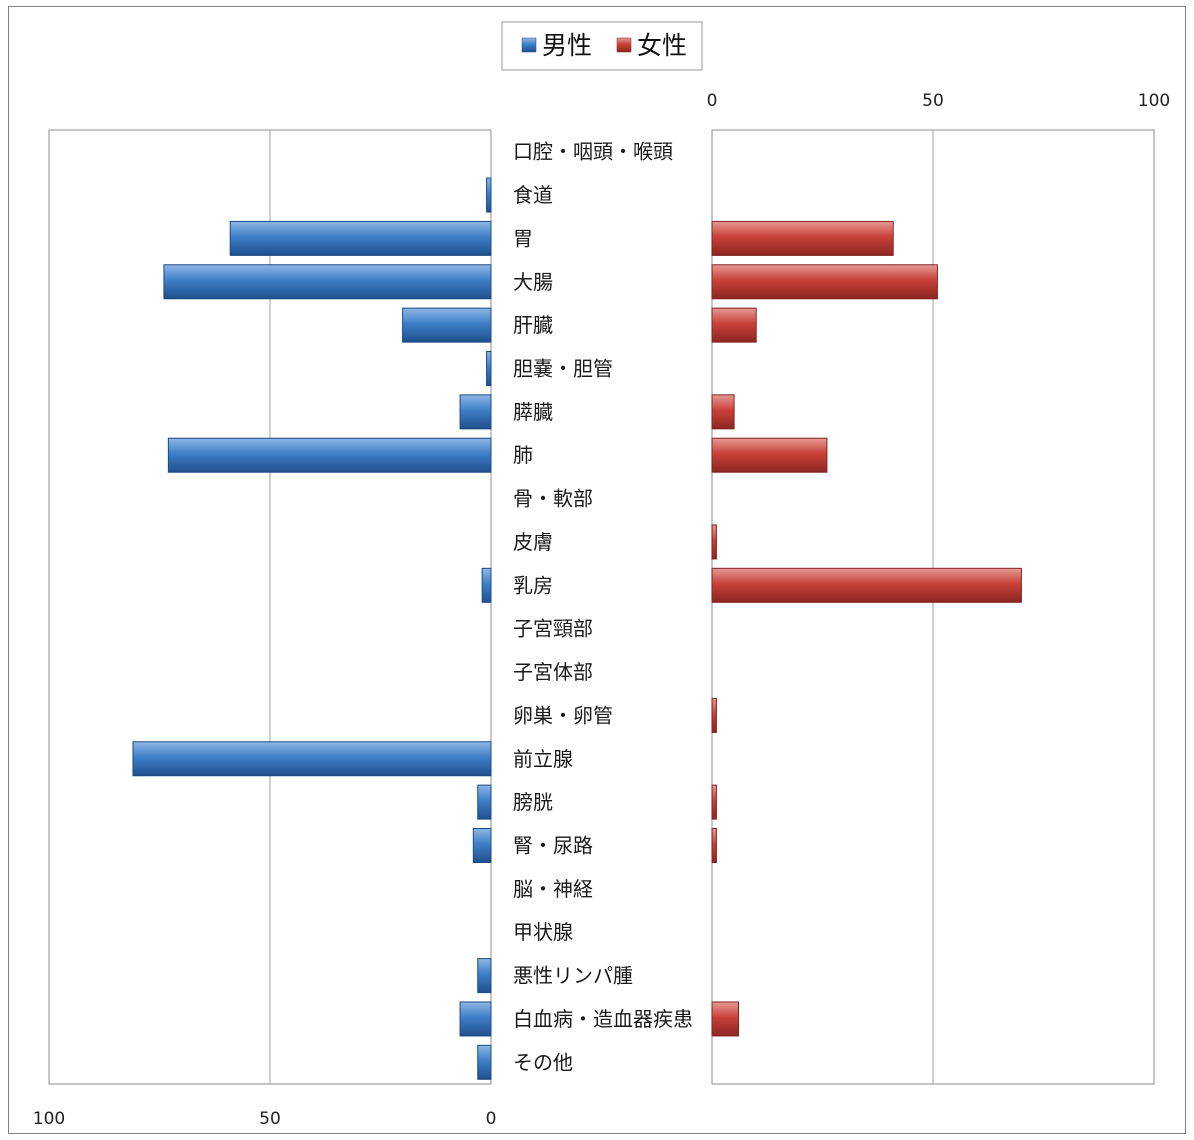 Image resolution: width=1194 pixels, height=1140 pixels. I want to click on legend-male-swatch, so click(529, 45).